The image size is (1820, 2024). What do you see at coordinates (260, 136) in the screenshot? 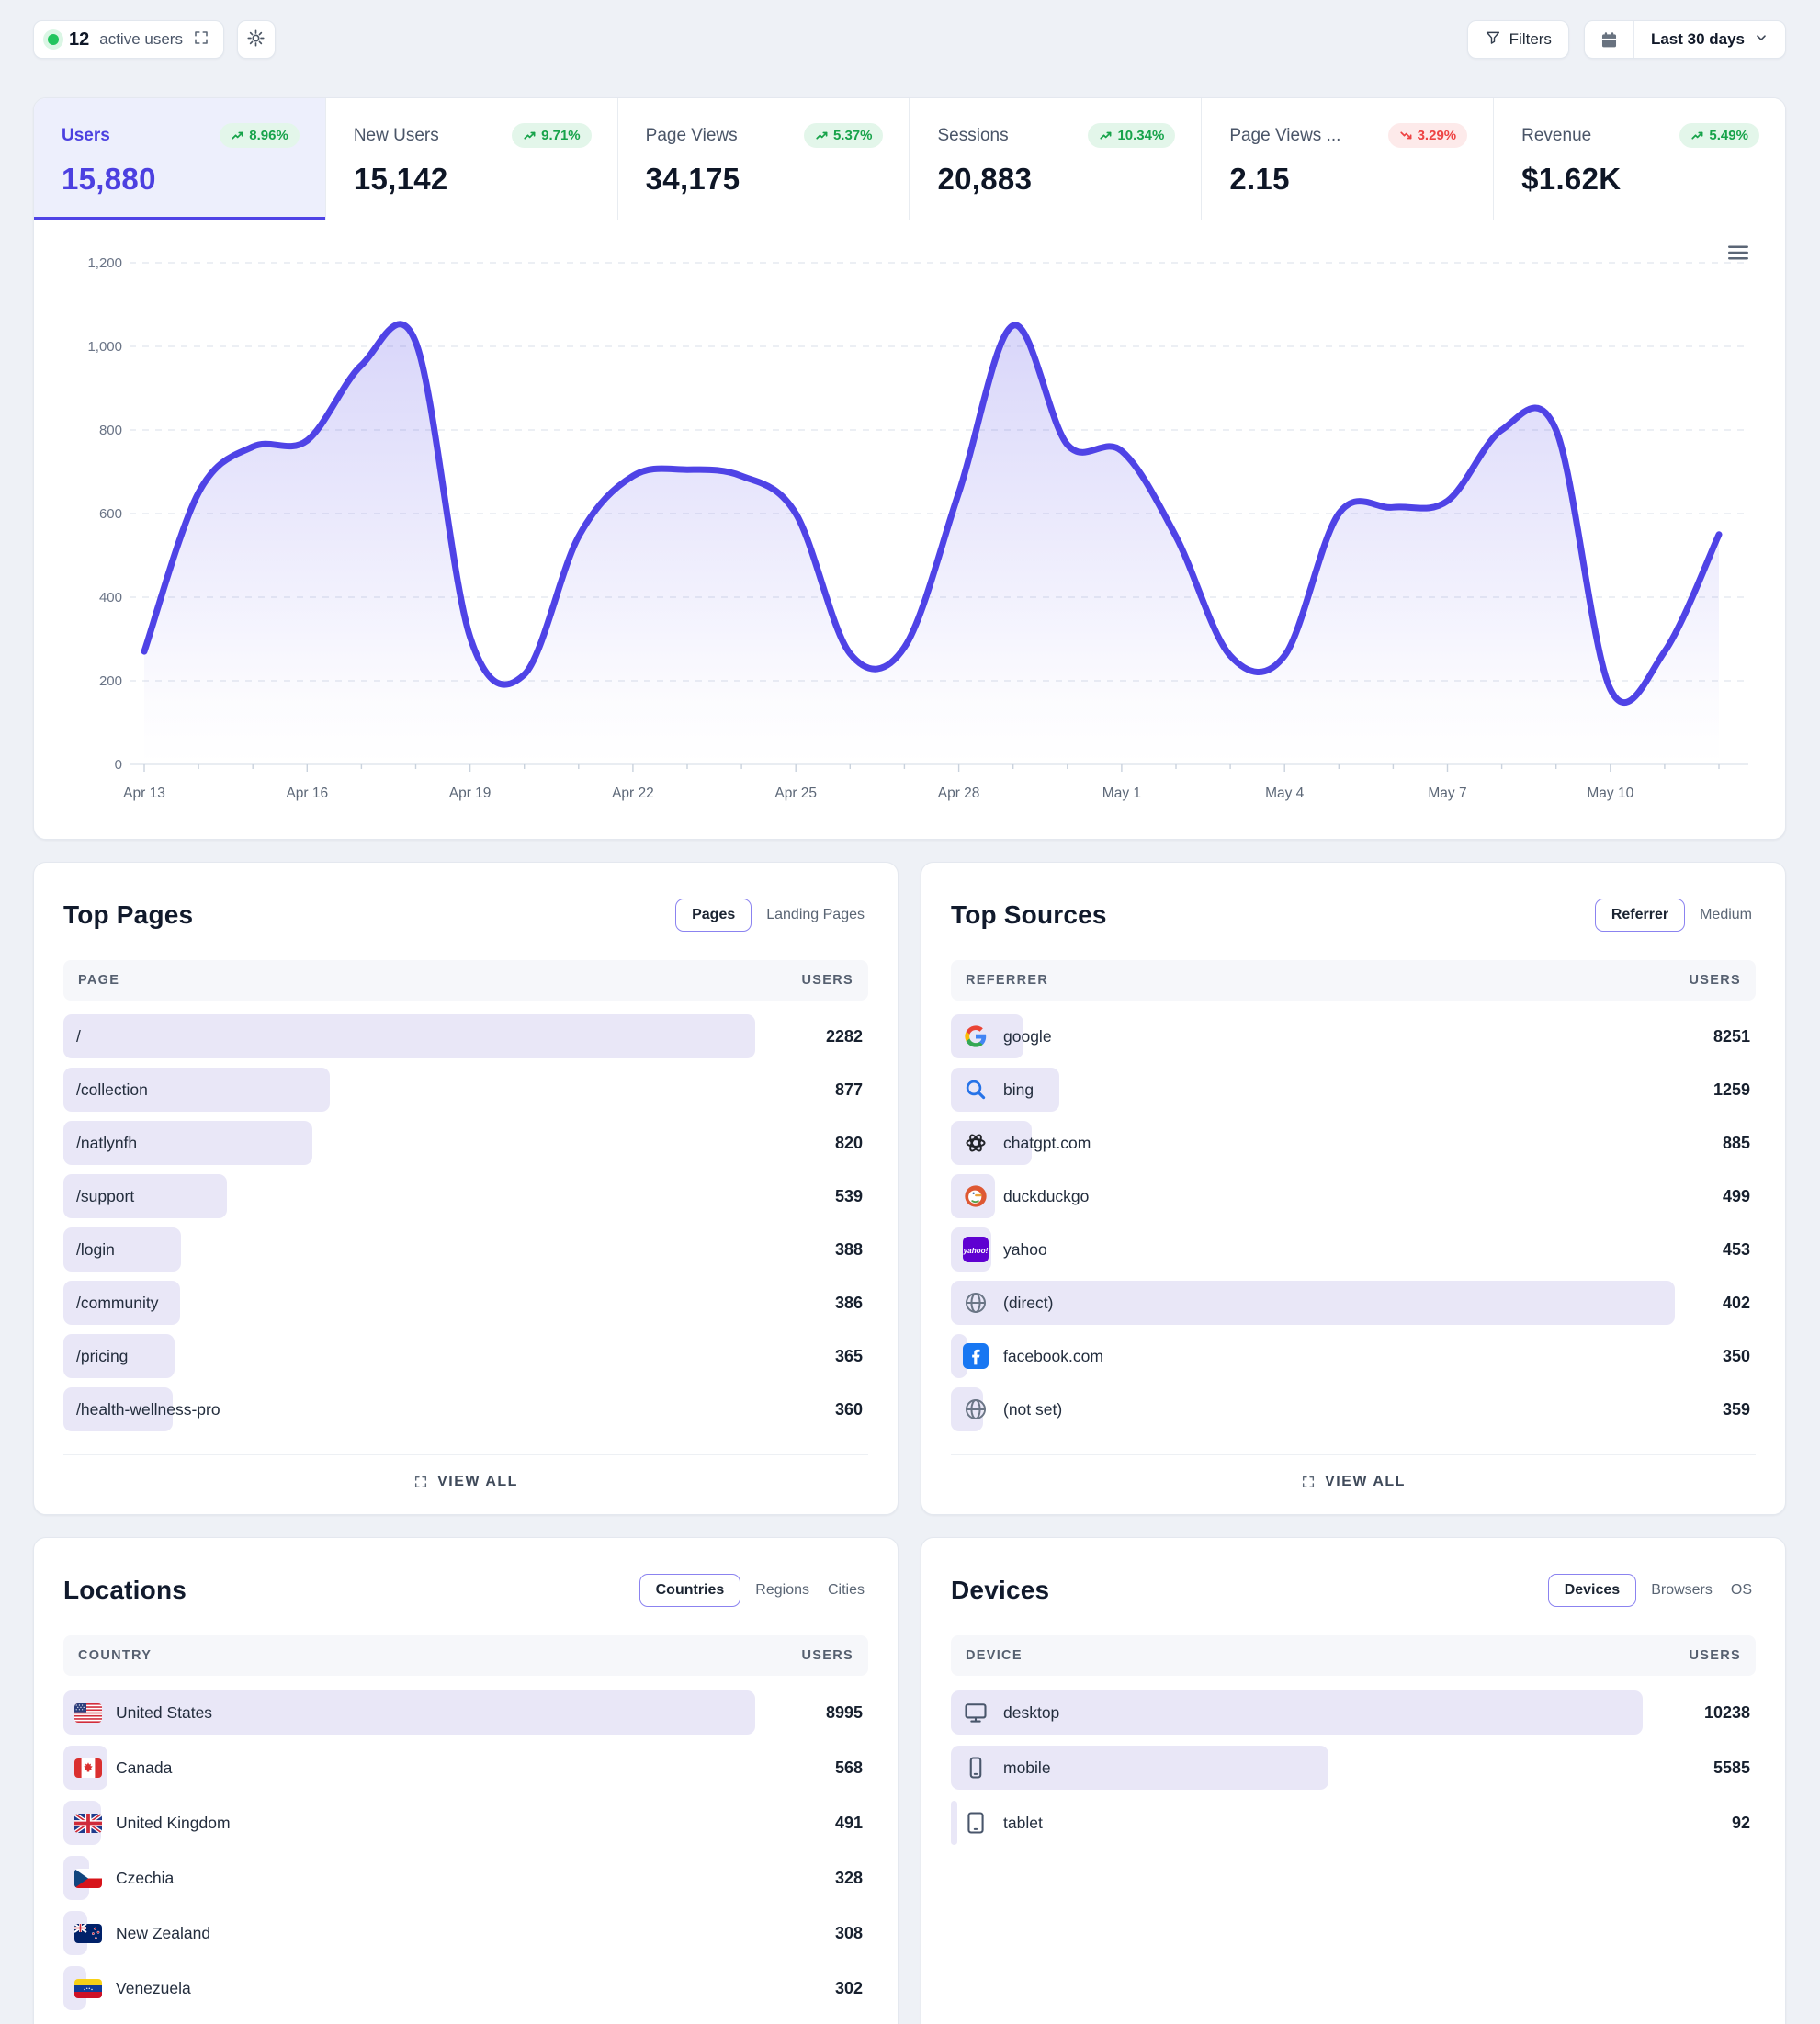
I see `metric-change-badge: 8.96%` at bounding box center [260, 136].